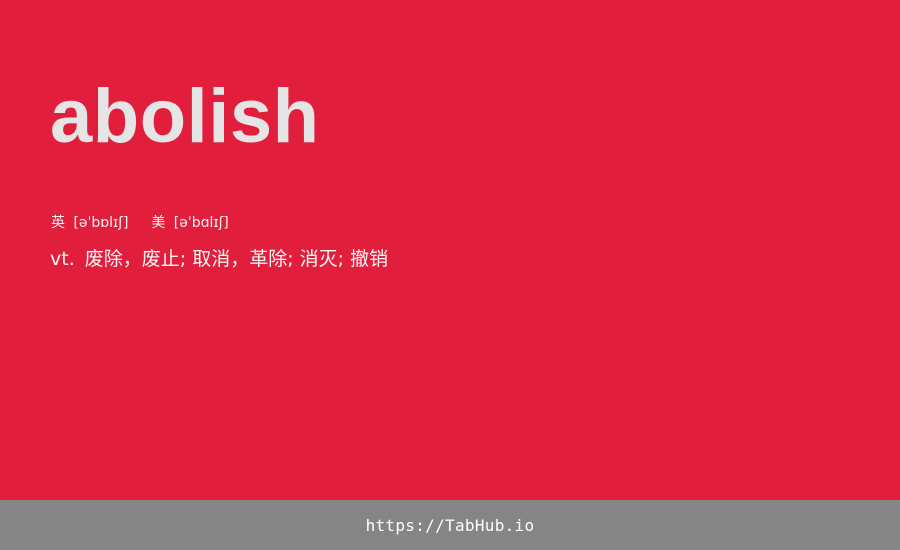 The height and width of the screenshot is (550, 900). I want to click on definition-row: vt. 废除，废止; 取消，革除; 消灭; 撤销, so click(219, 259).